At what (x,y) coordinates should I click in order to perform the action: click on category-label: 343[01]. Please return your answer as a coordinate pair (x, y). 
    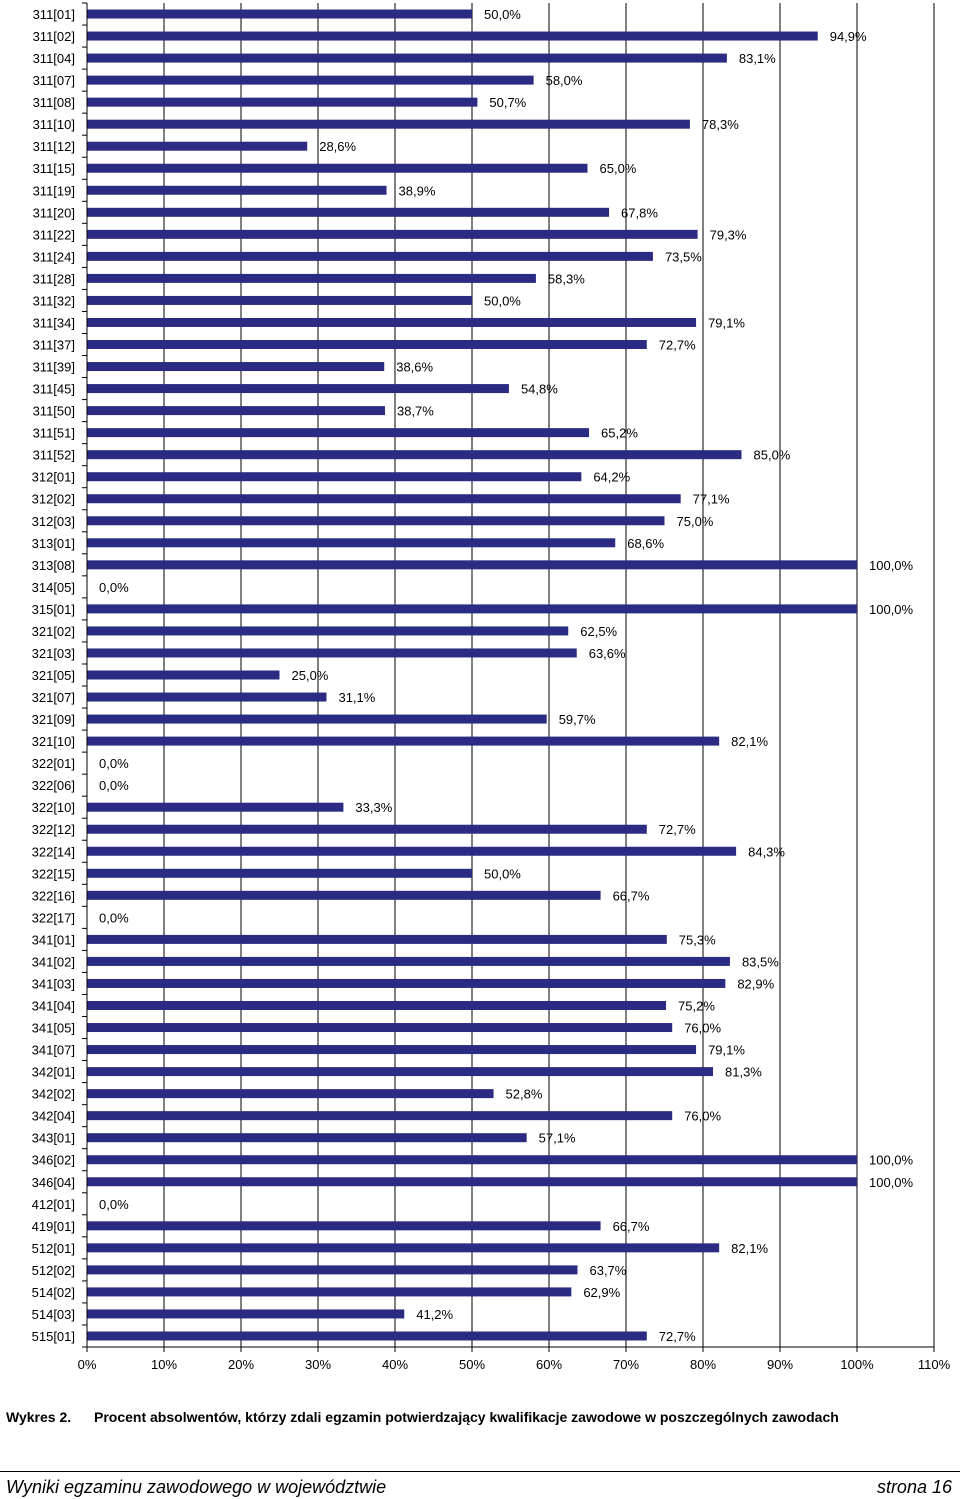
    Looking at the image, I should click on (53, 1138).